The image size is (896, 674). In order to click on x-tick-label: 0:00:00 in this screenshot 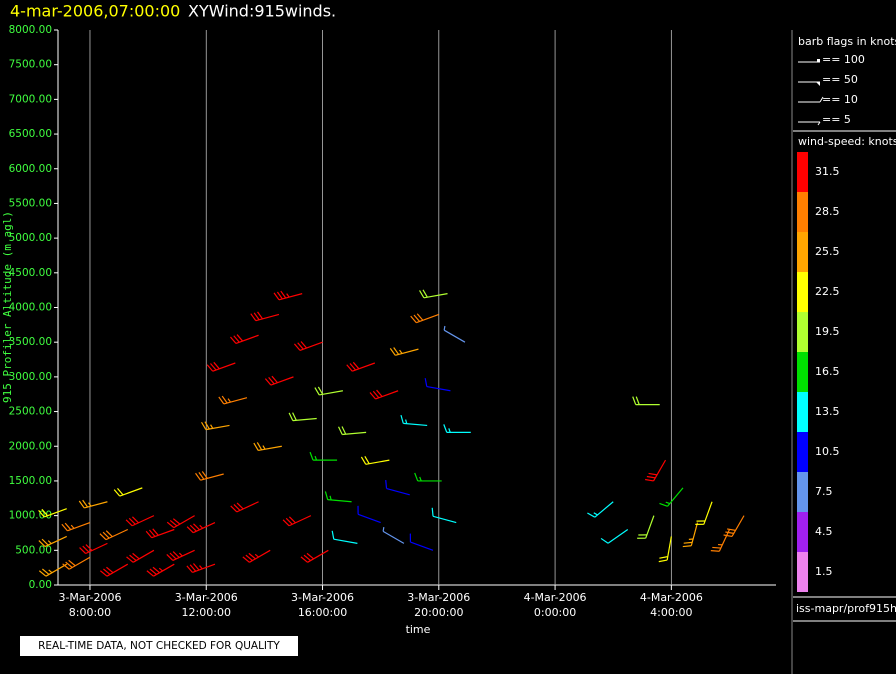, I will do `click(555, 612)`.